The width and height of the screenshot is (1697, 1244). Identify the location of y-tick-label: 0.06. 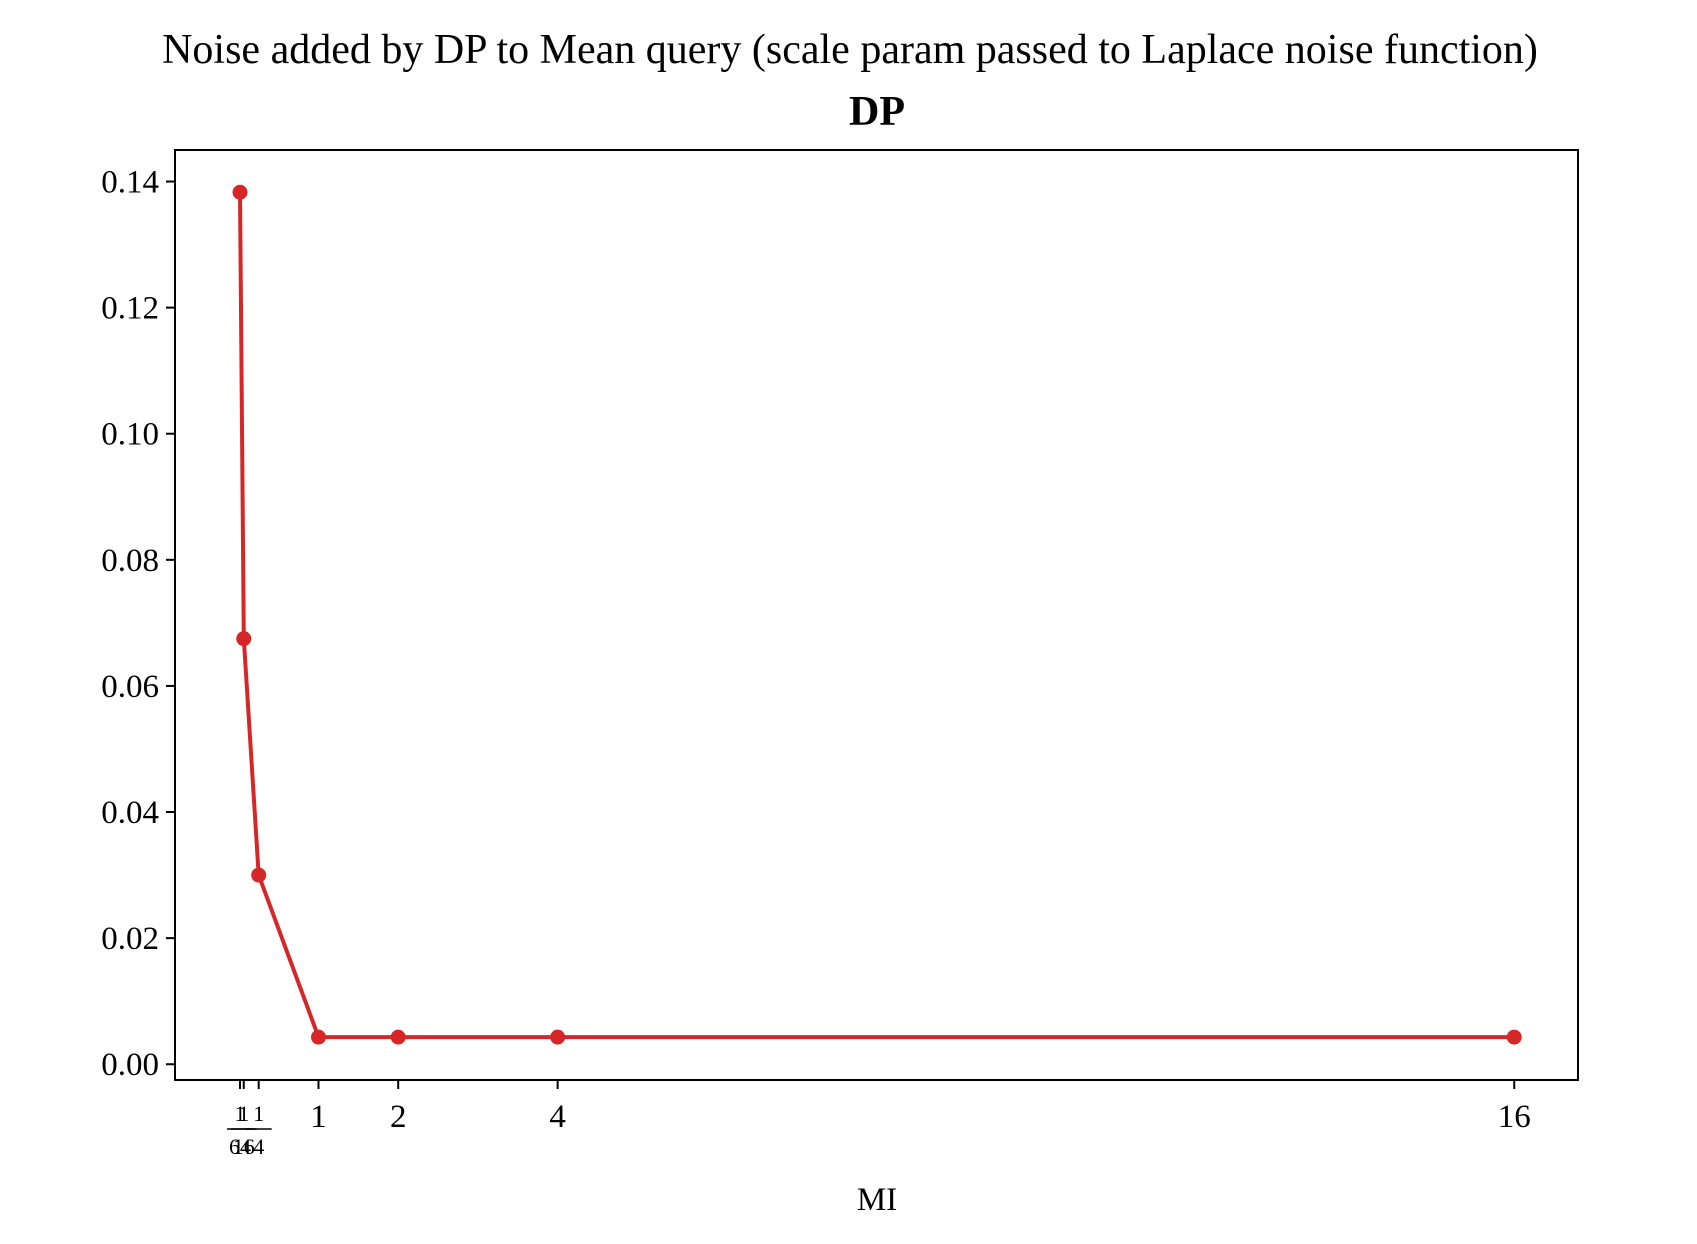
(130, 687).